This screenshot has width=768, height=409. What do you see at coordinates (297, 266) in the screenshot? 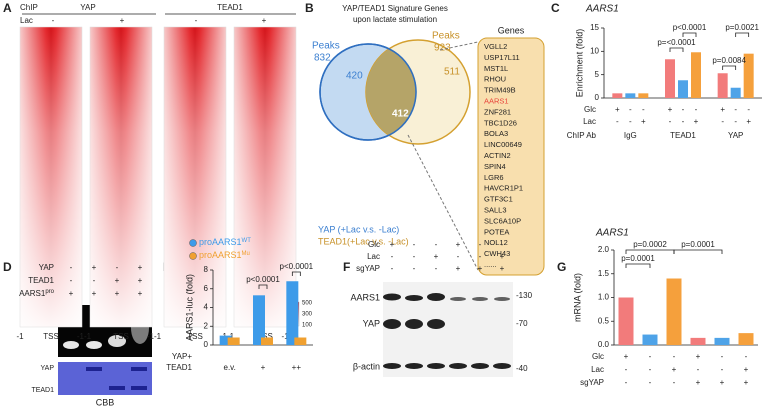
I see `significance-label: p<0.0001` at bounding box center [297, 266].